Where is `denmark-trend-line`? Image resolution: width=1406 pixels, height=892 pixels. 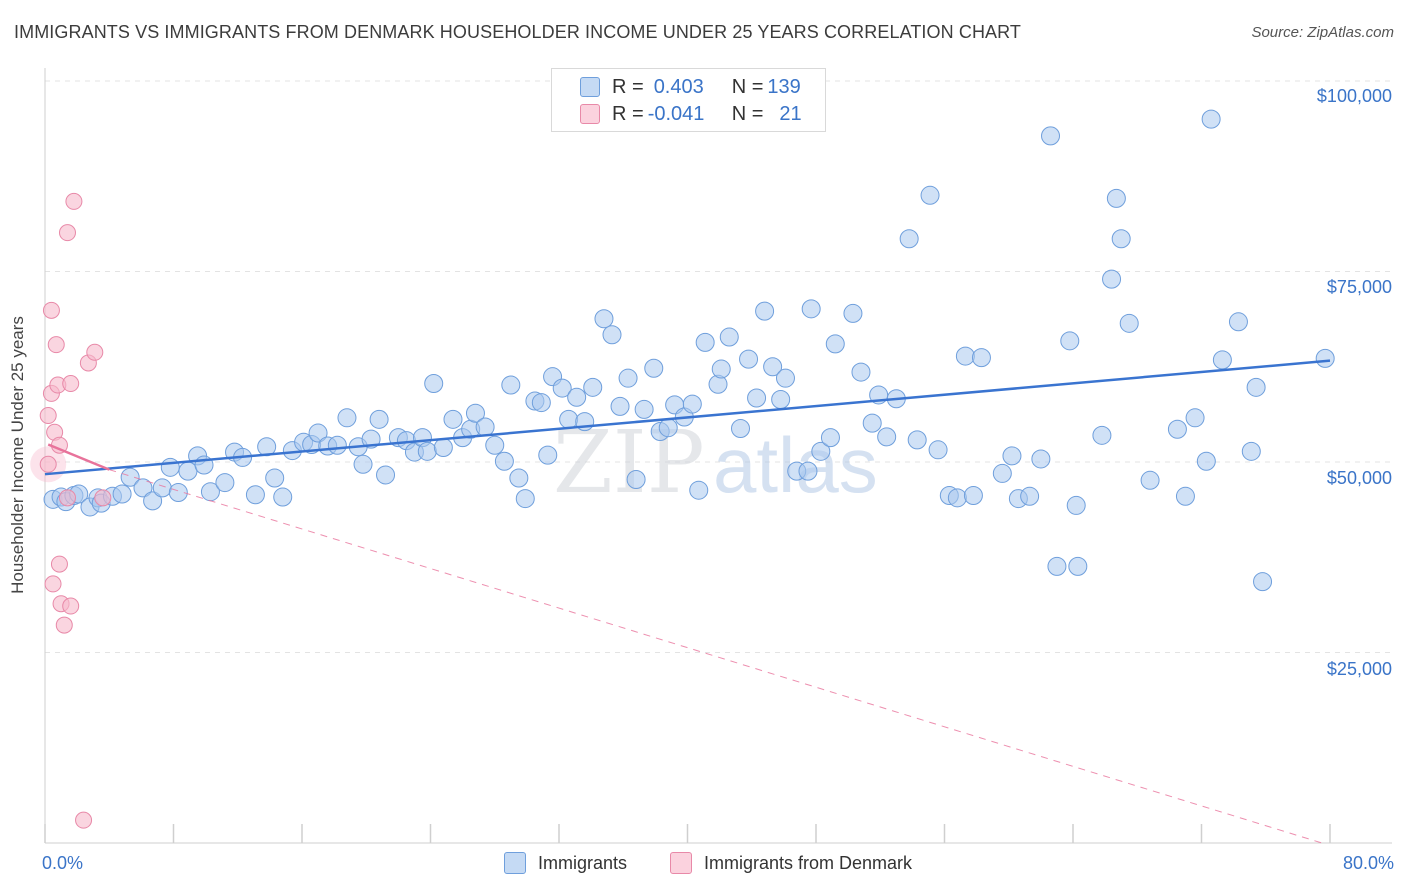
denmark-trend-line is located at coordinates (78, 457).